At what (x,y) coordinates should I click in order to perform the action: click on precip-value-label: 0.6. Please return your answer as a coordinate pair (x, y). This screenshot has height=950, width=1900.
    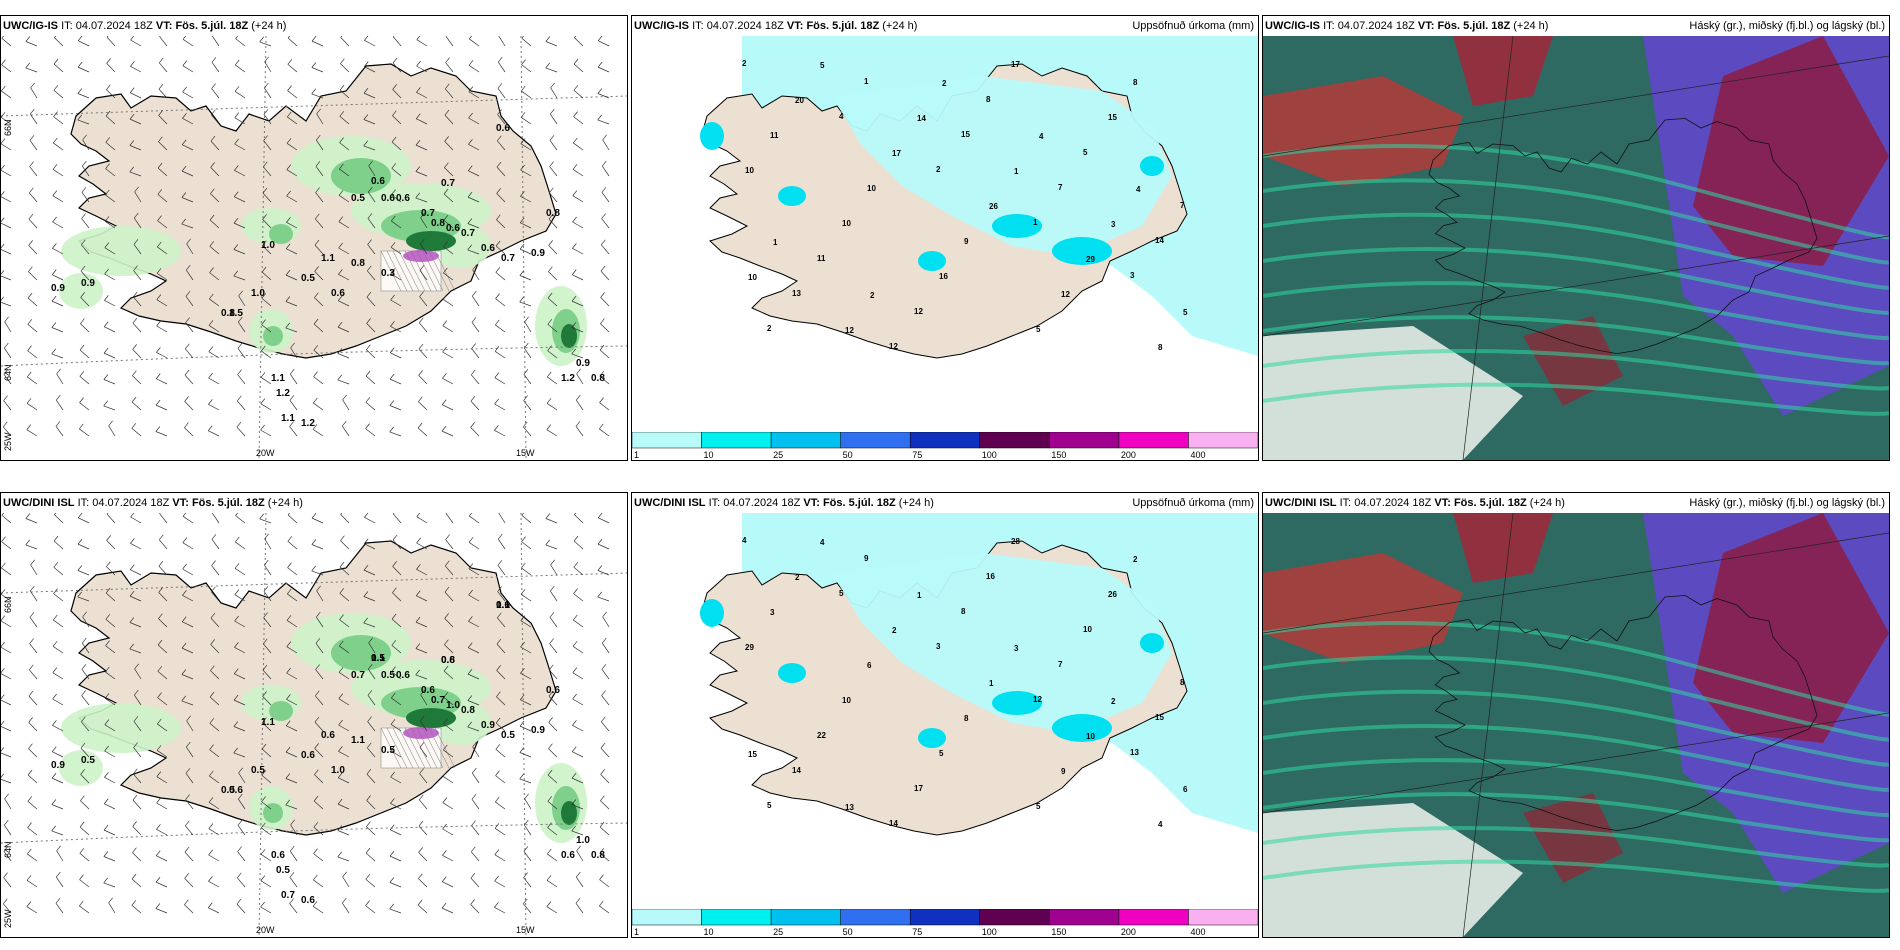
    Looking at the image, I should click on (503, 128).